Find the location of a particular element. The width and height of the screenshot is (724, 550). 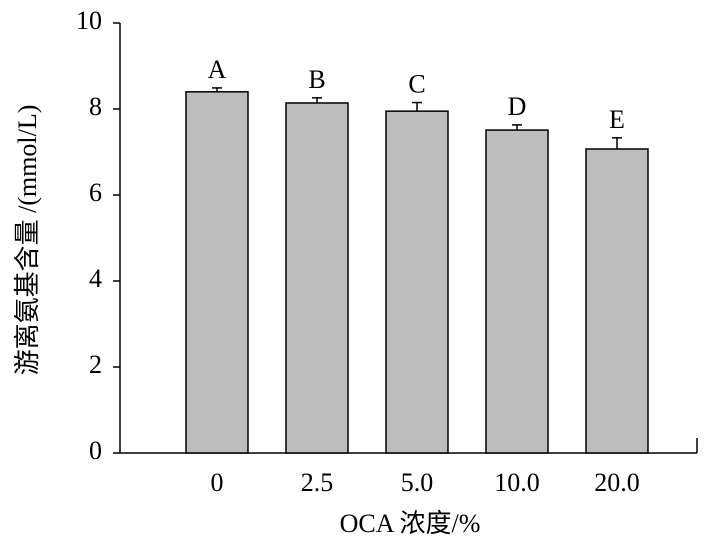

x-tick-label: 20.0 is located at coordinates (617, 482).